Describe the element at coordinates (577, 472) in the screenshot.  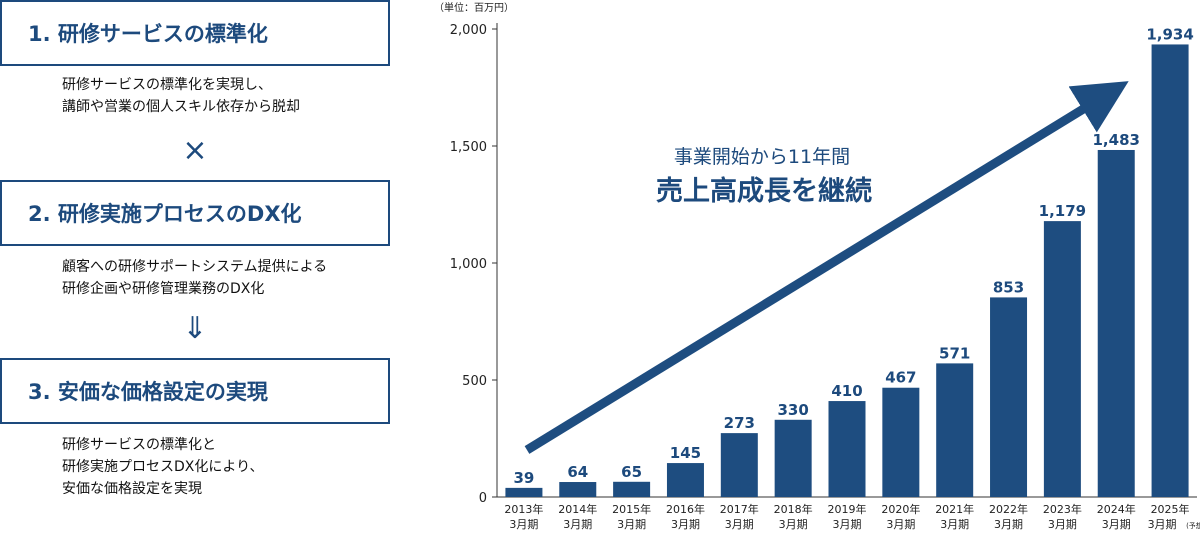
I see `bar-value-label: 64` at that location.